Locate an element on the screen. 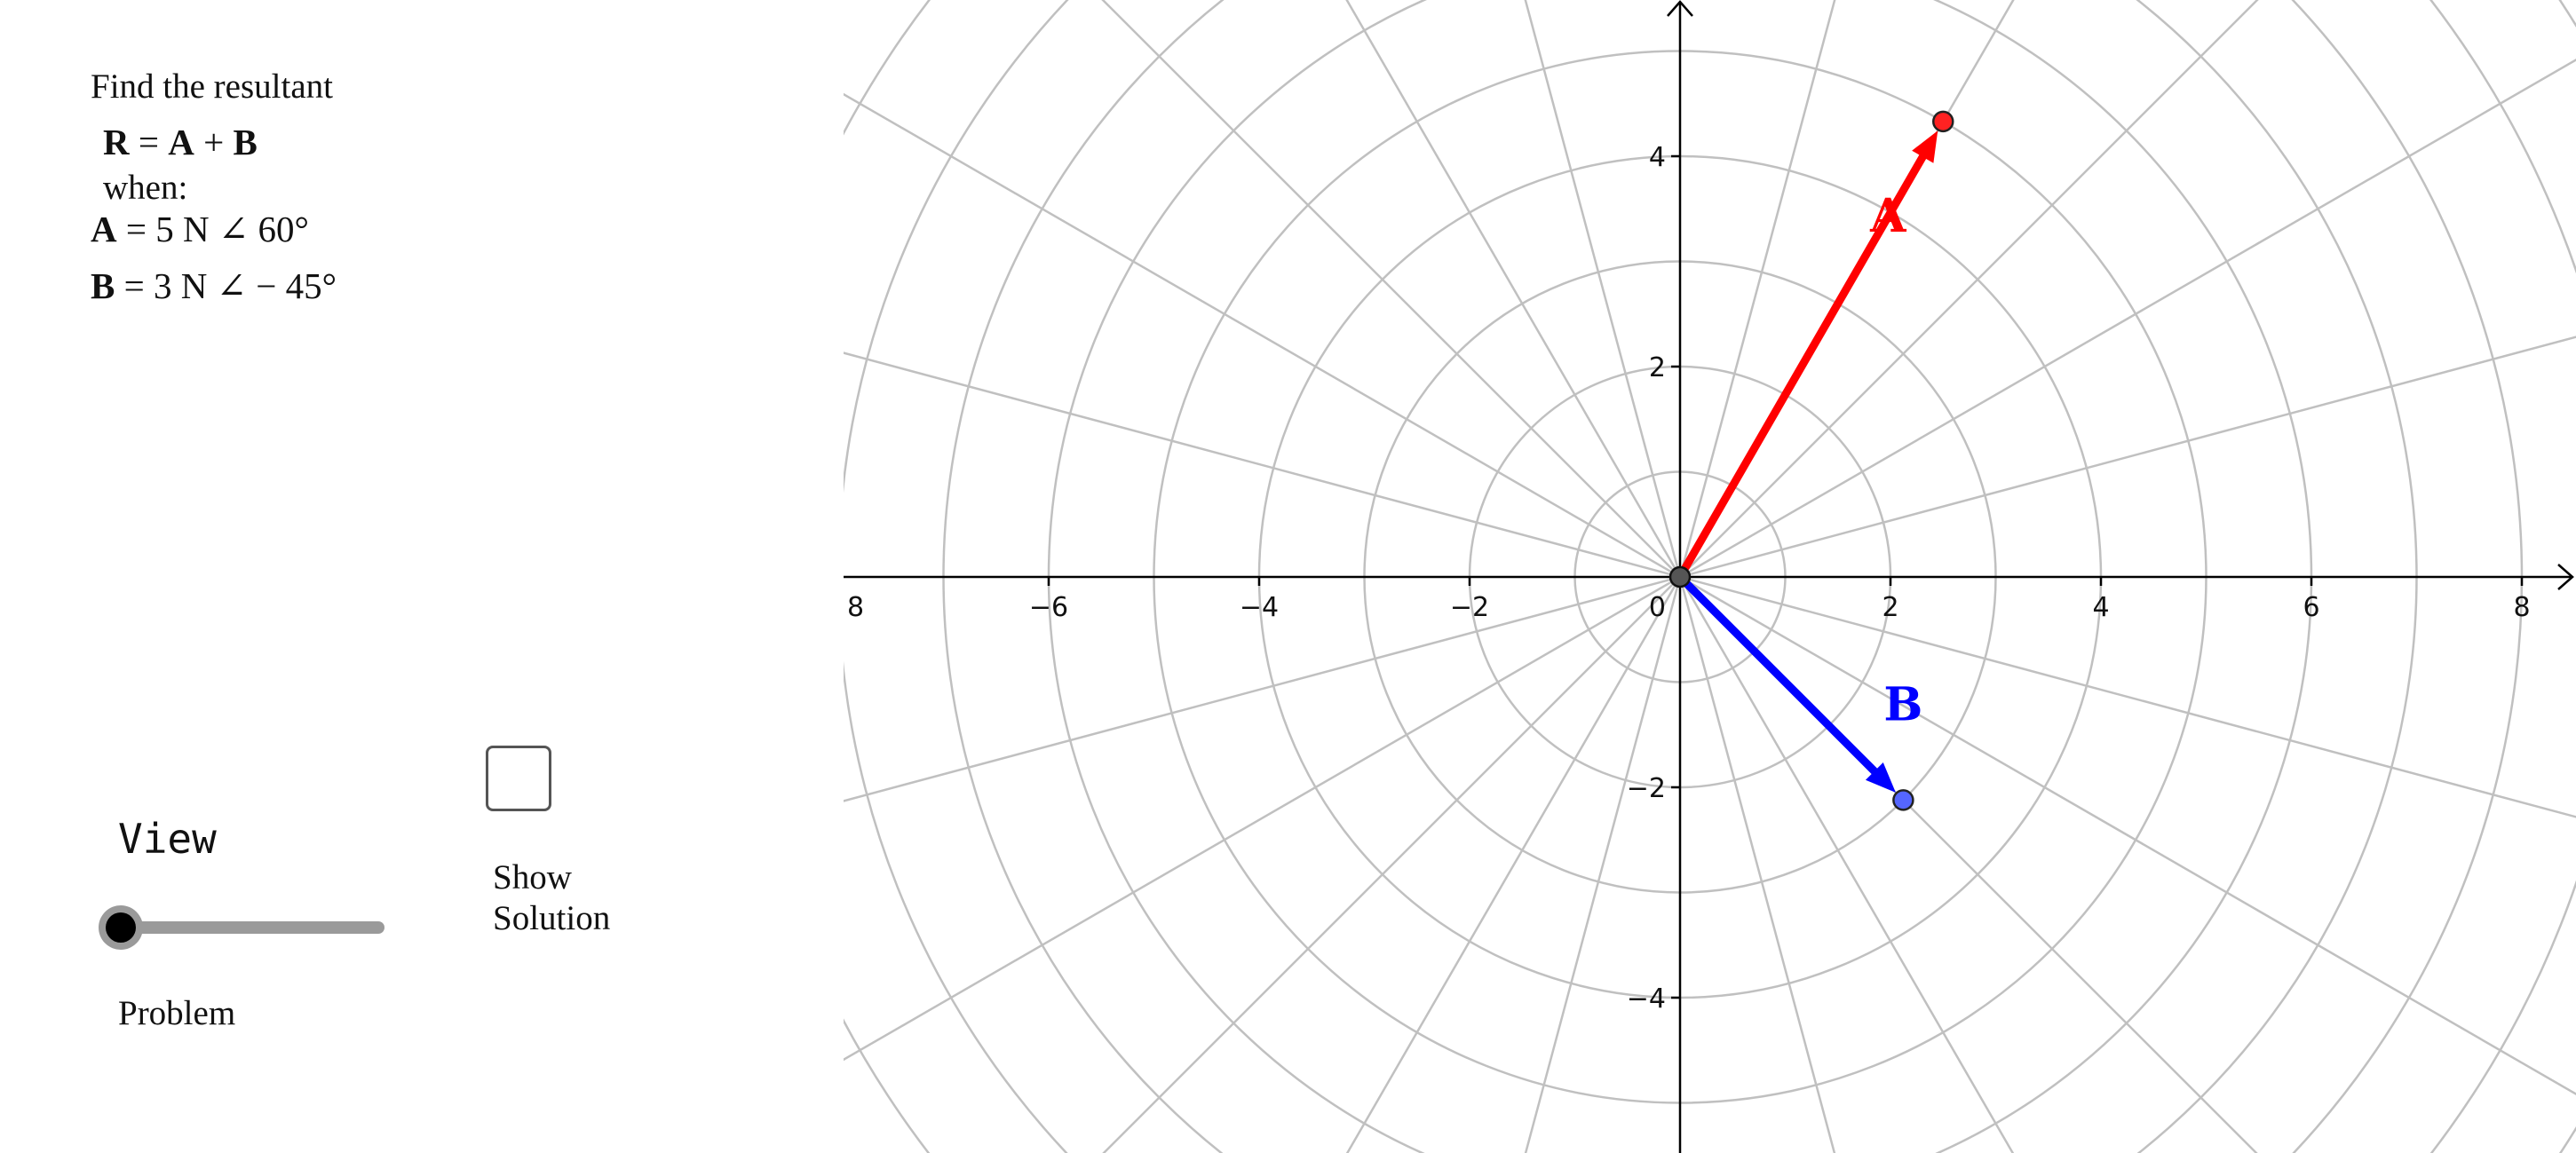 This screenshot has height=1153, width=2576. vector-b-value: = 3 N ∠ − 45° is located at coordinates (226, 285).